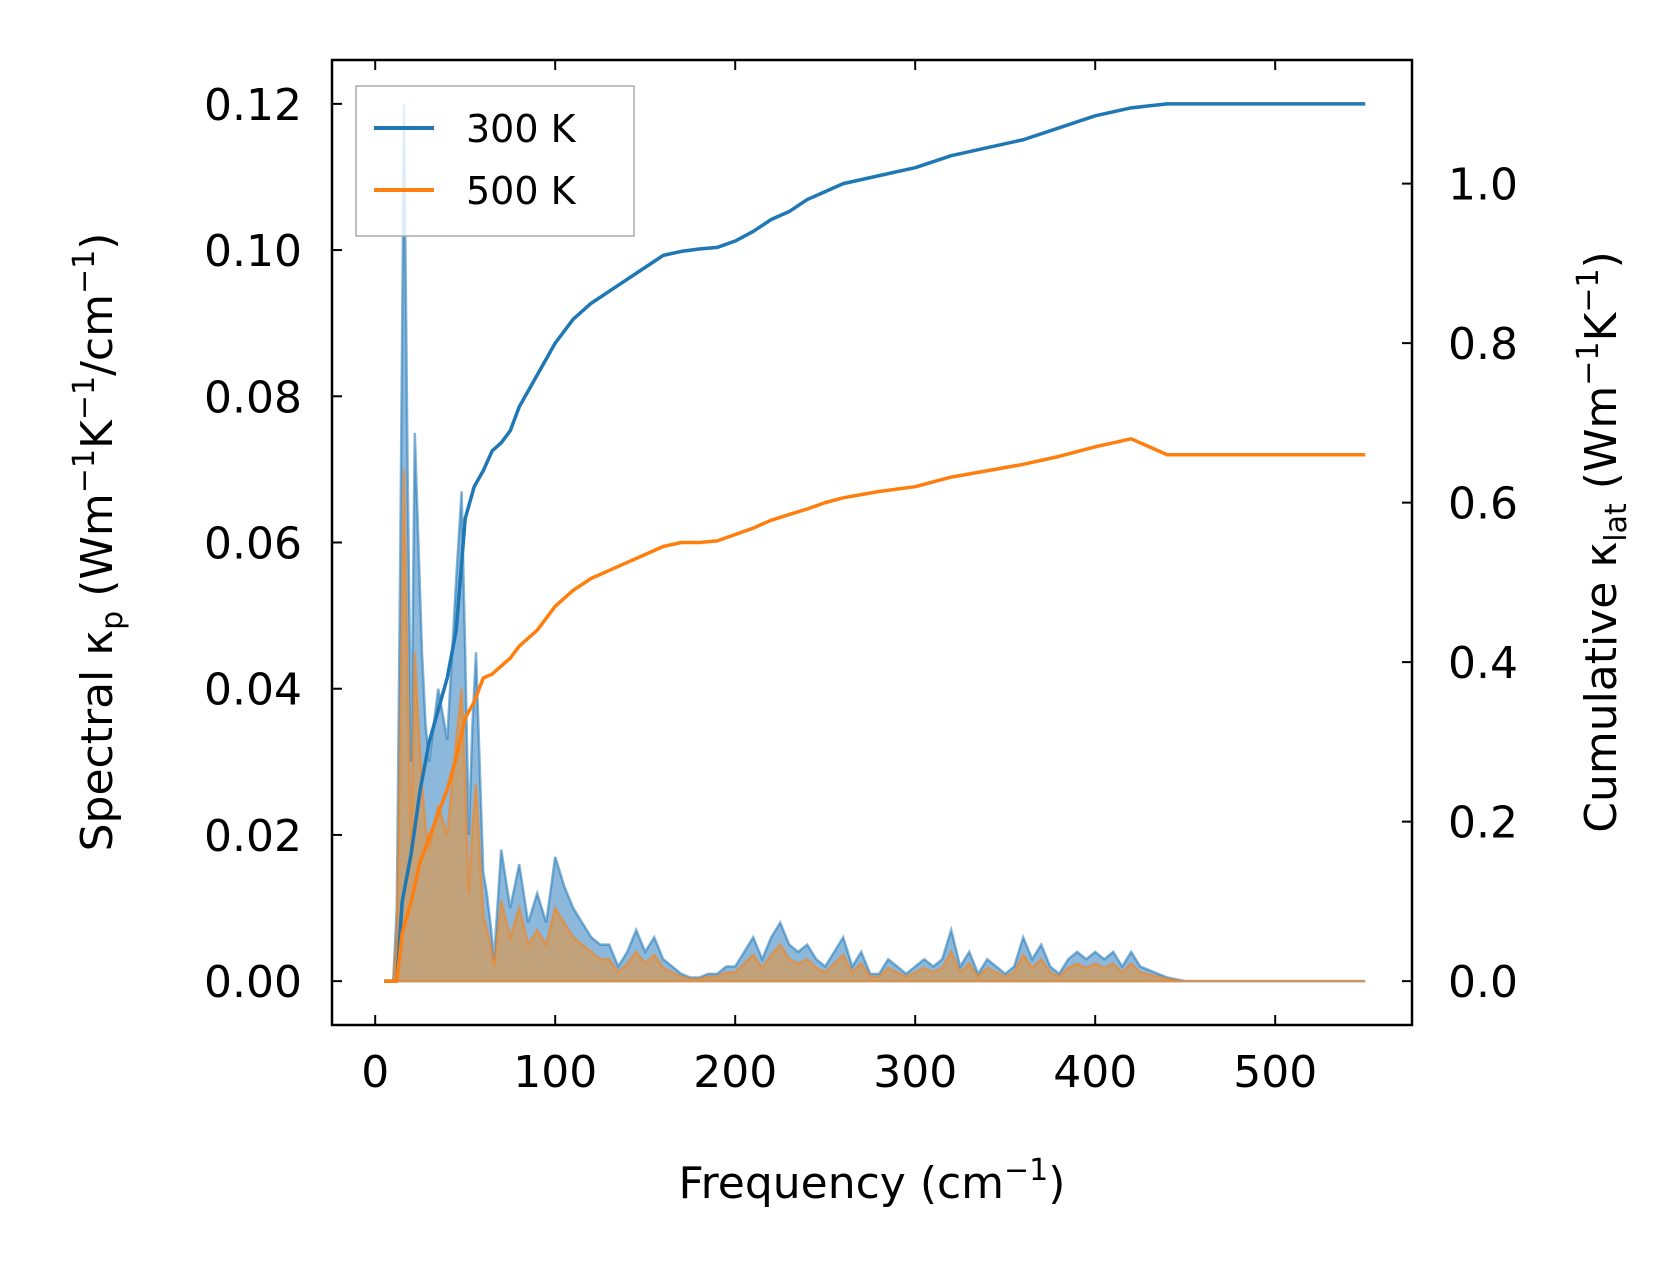 The image size is (1679, 1264). I want to click on legend-box, so click(495, 161).